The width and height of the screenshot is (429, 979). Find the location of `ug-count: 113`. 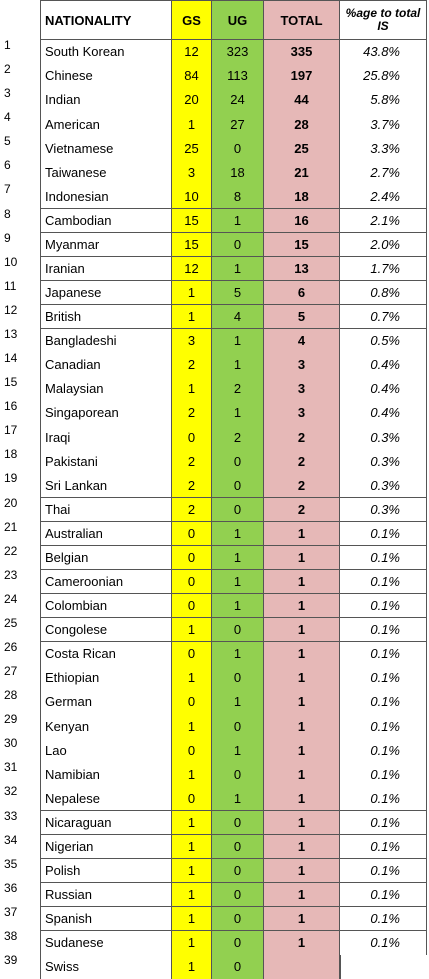

ug-count: 113 is located at coordinates (238, 76).